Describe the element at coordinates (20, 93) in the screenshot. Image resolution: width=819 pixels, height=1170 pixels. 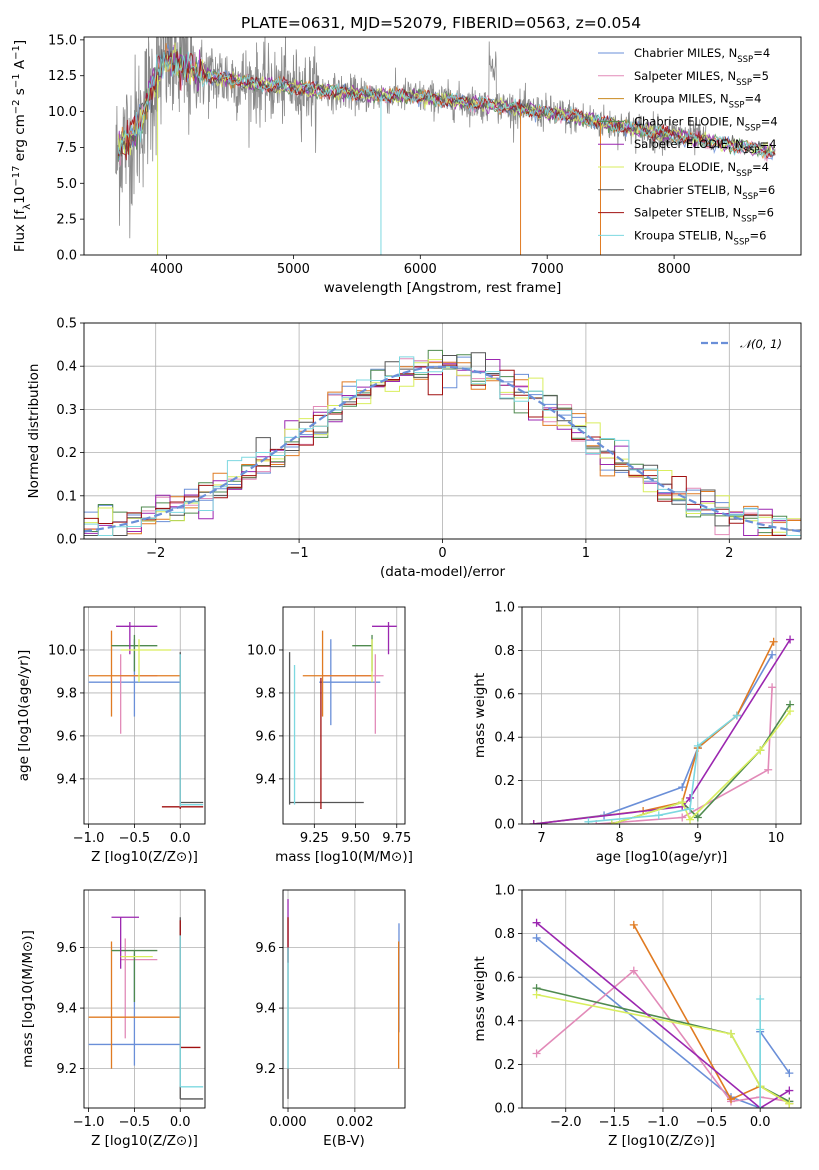
I see `y-axis-label-part: s` at that location.